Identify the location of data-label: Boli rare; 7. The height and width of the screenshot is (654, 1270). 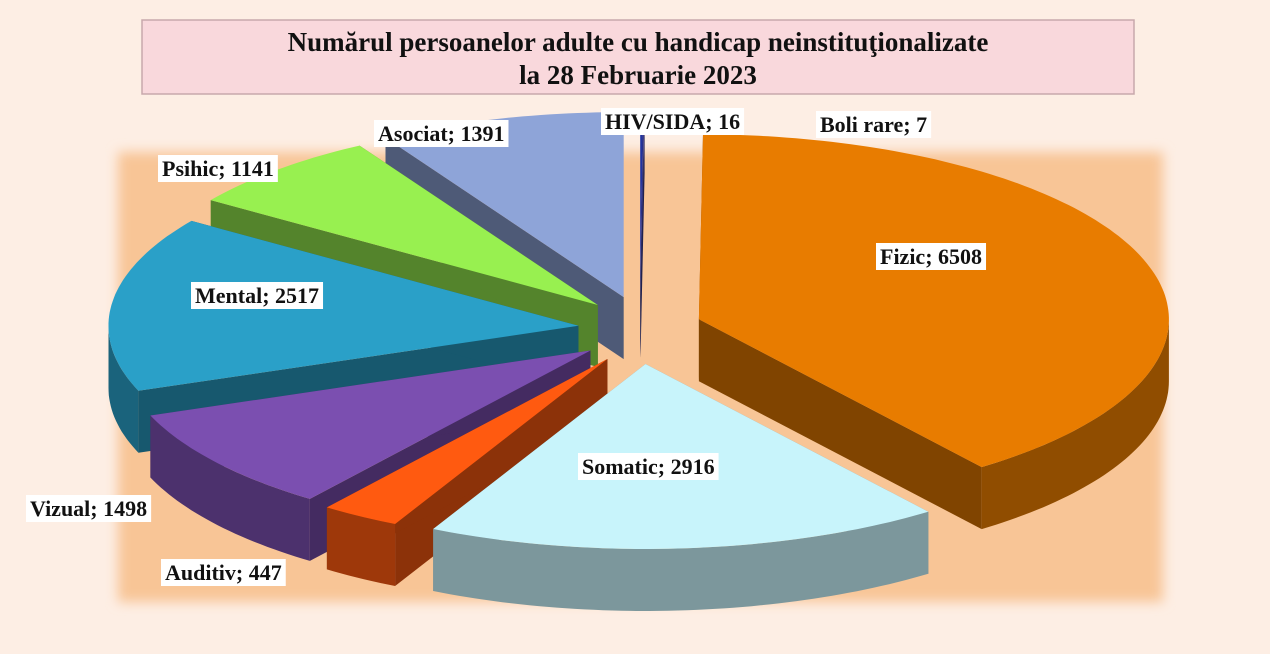
(873, 124).